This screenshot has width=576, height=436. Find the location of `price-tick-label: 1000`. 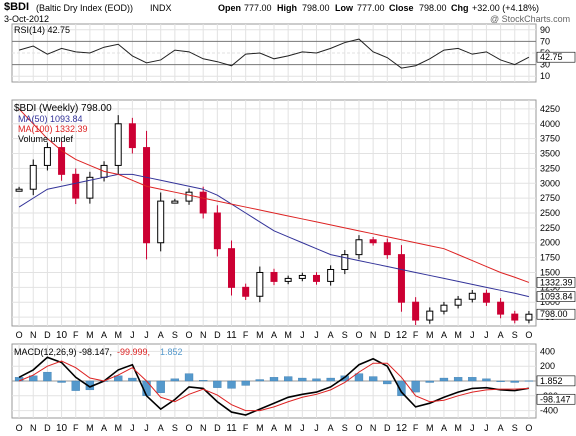

price-tick-label: 1000 is located at coordinates (550, 302).